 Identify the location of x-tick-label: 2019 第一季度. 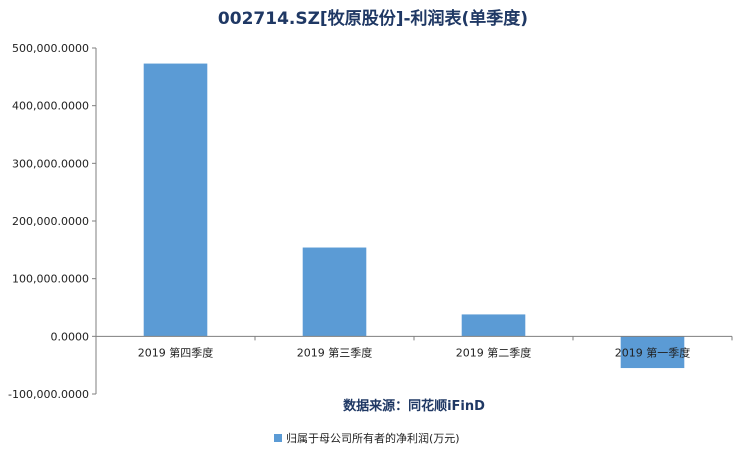
(653, 352).